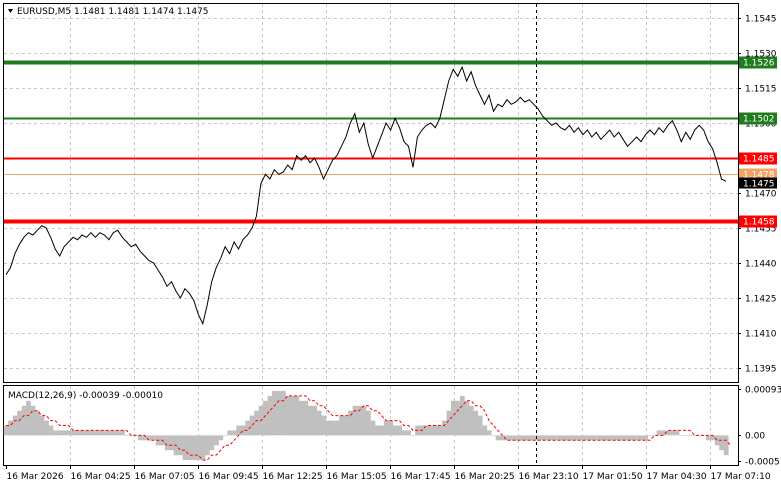 This screenshot has height=489, width=781. What do you see at coordinates (759, 160) in the screenshot?
I see `level-tag-label: 1.1485` at bounding box center [759, 160].